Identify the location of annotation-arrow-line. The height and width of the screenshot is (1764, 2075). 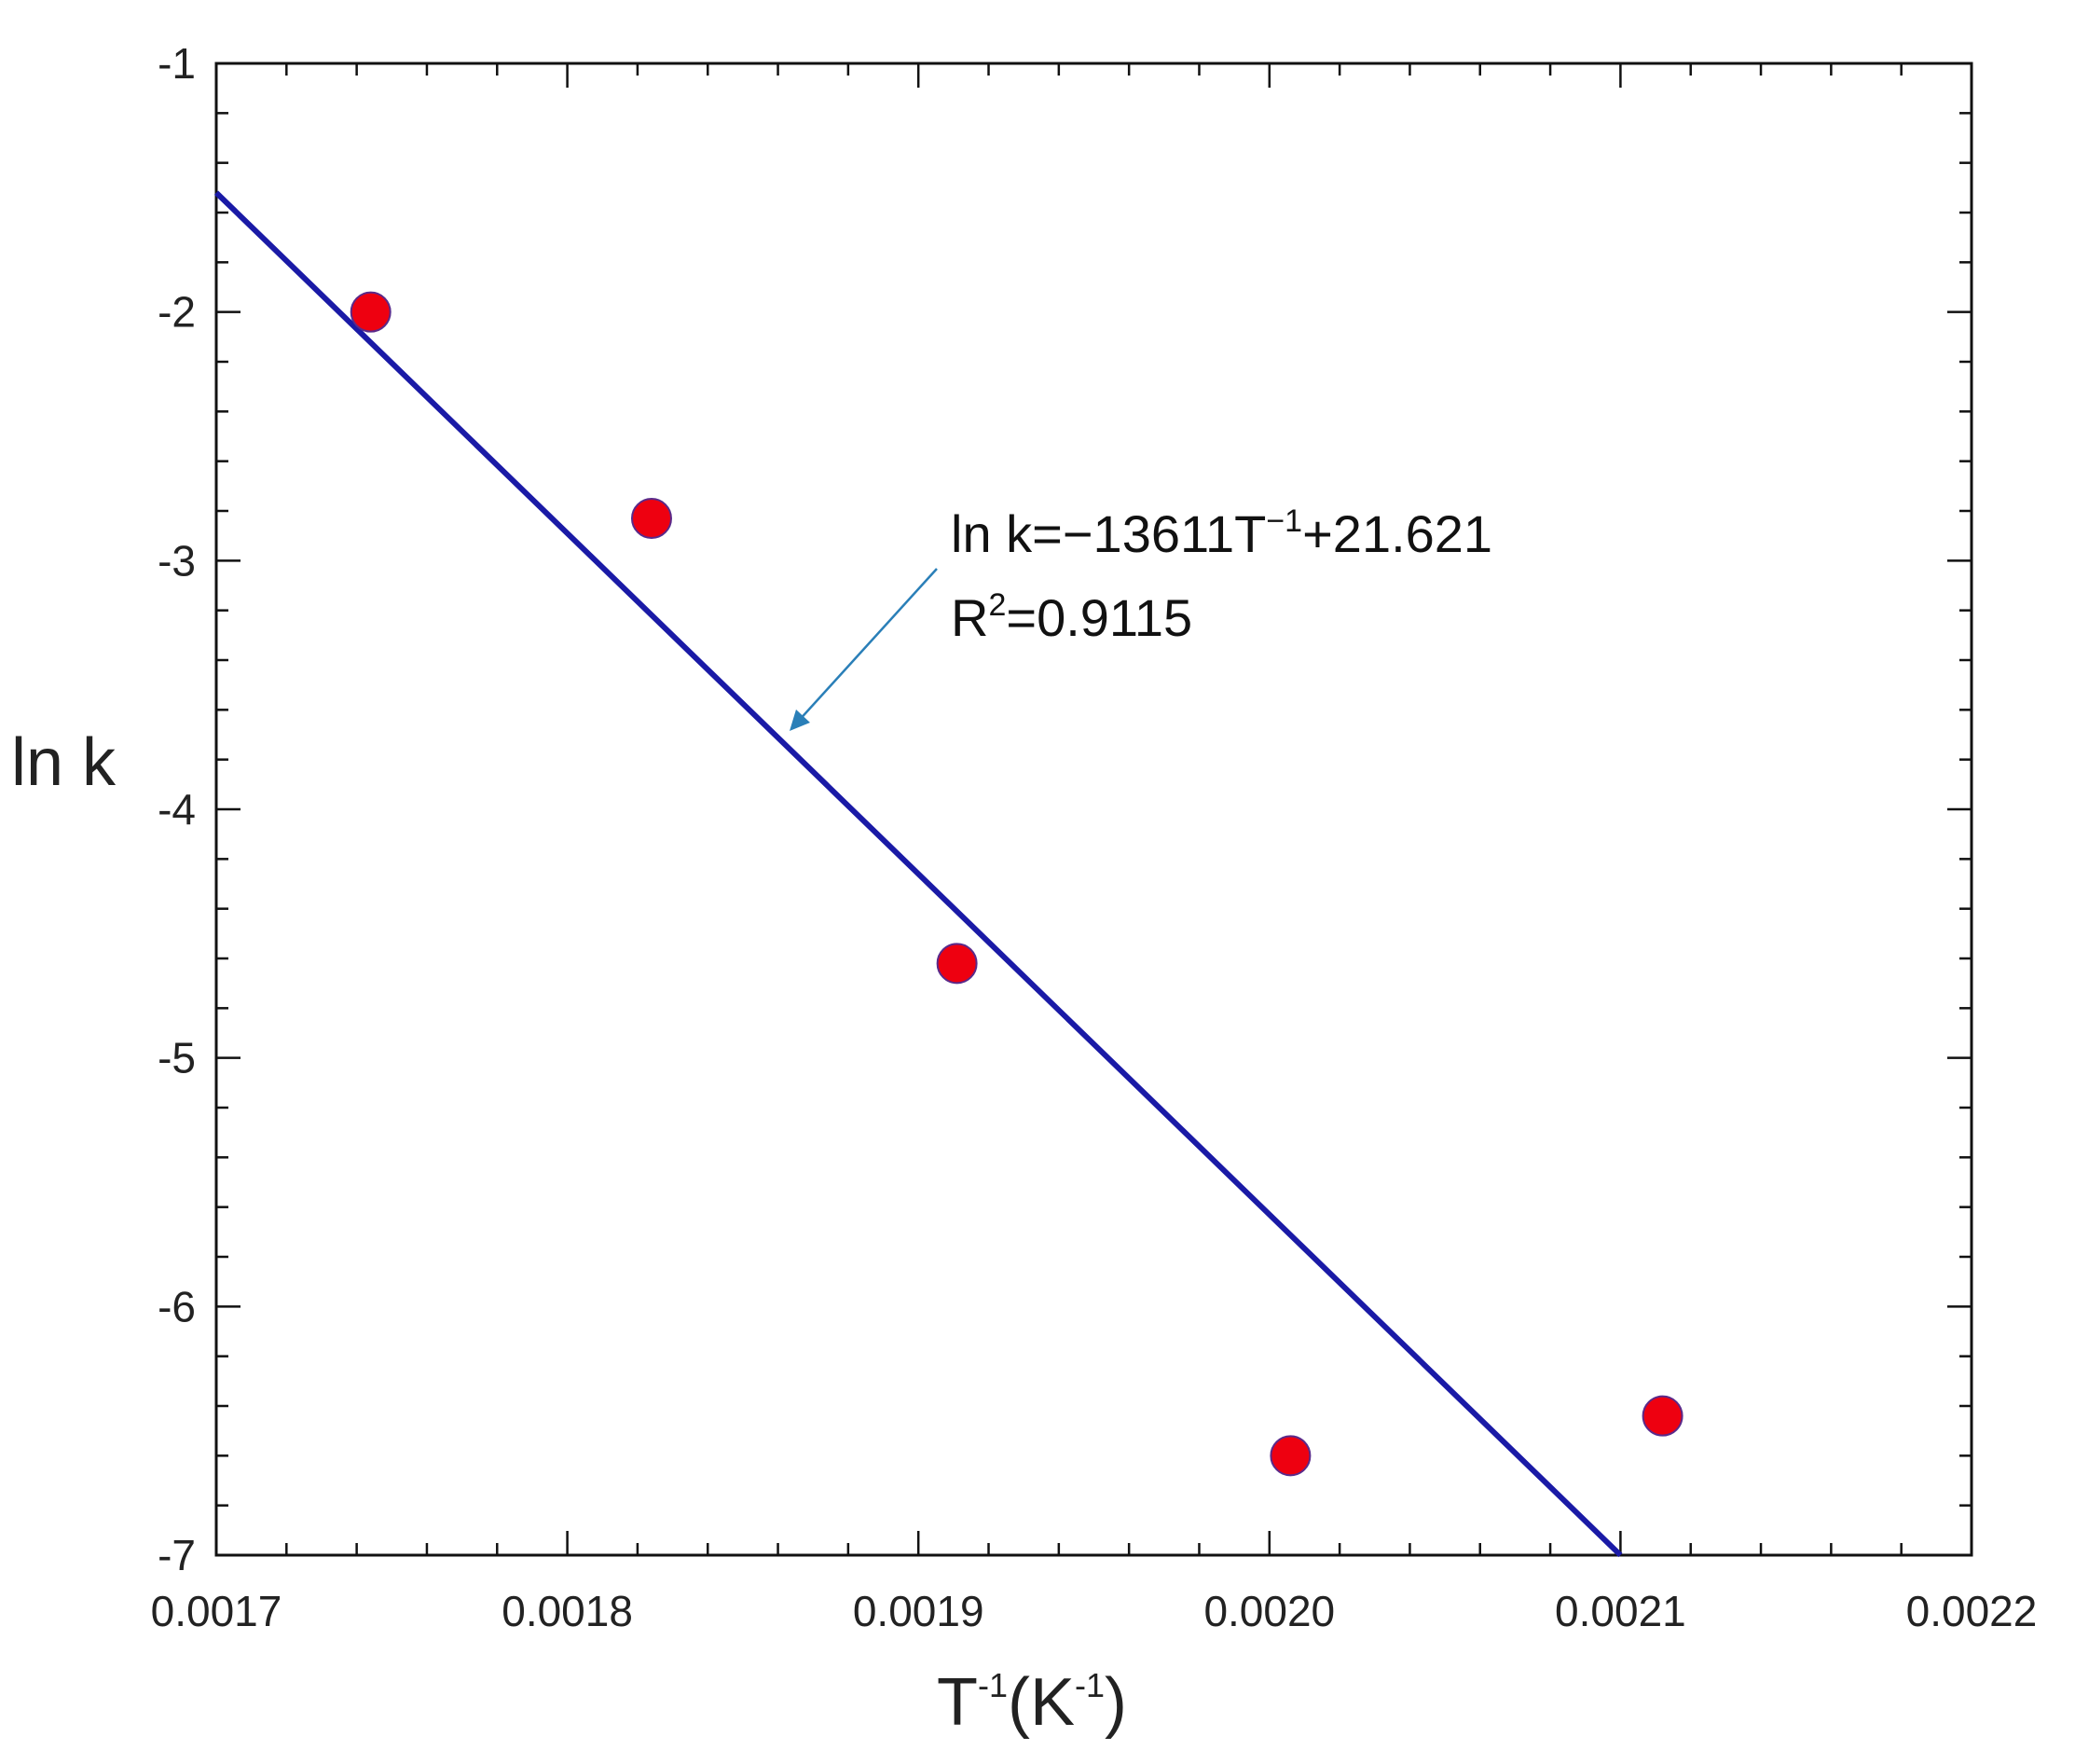
(867, 646).